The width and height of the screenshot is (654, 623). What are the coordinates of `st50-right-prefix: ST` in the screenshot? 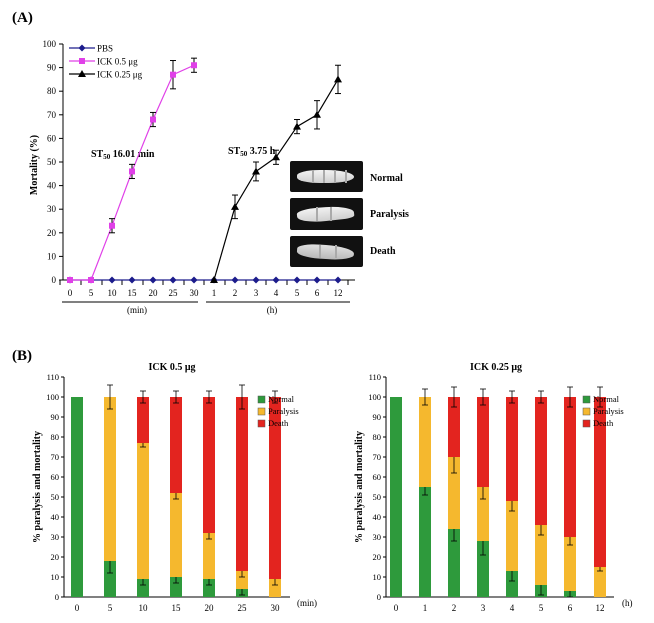 It's located at (234, 151).